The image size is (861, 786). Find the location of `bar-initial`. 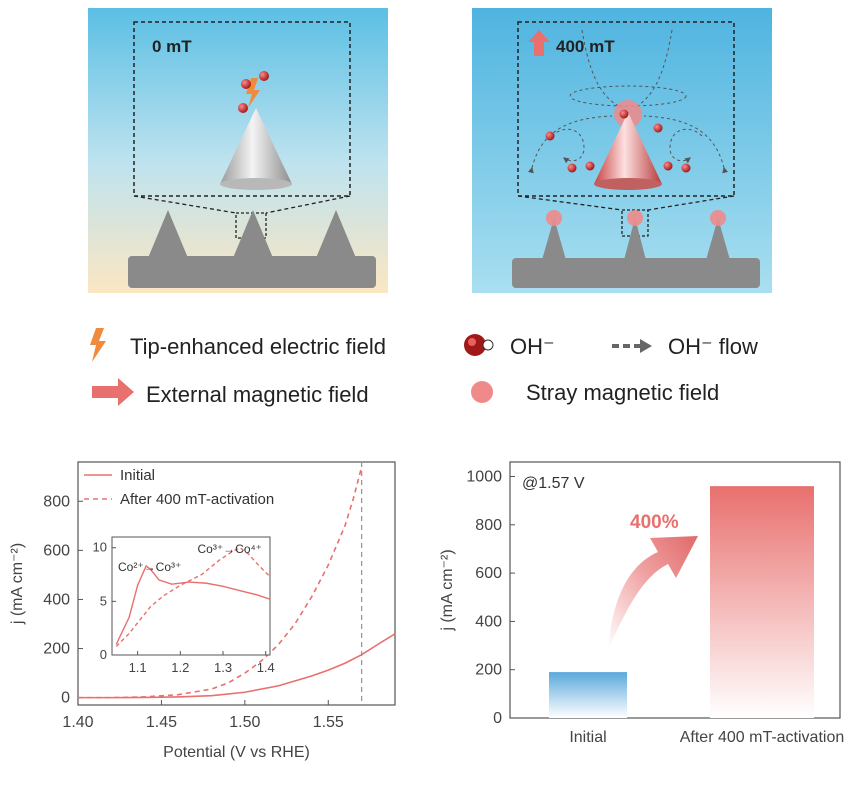

bar-initial is located at coordinates (588, 695).